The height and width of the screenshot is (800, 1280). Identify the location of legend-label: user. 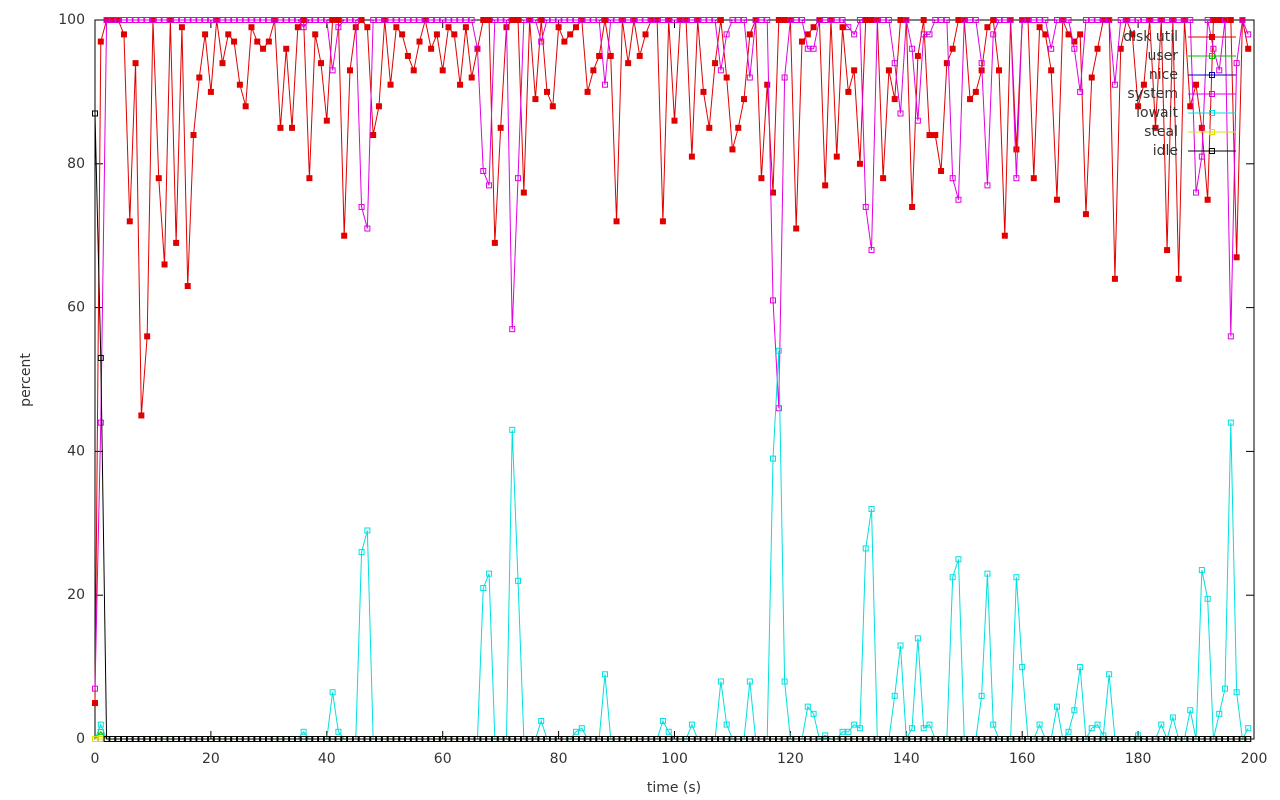
(1162, 56).